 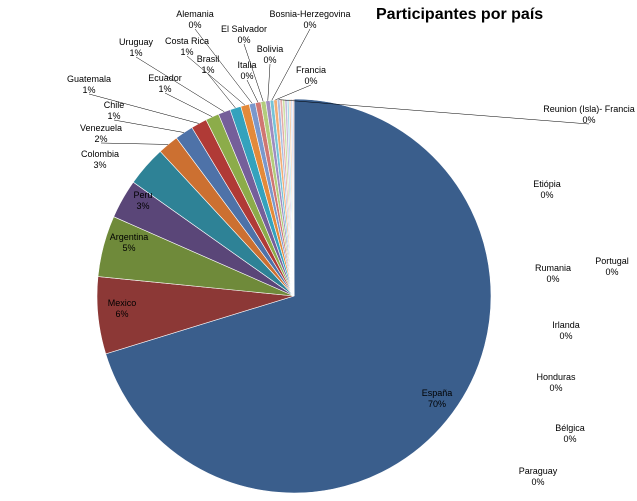 What do you see at coordinates (252, 91) in the screenshot?
I see `leader-line-italia` at bounding box center [252, 91].